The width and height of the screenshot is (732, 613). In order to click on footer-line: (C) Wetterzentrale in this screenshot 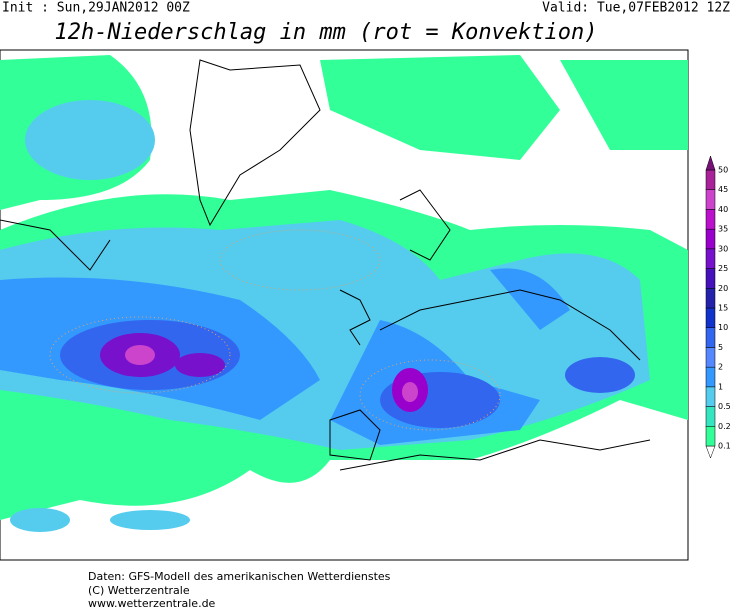, I will do `click(139, 590)`.